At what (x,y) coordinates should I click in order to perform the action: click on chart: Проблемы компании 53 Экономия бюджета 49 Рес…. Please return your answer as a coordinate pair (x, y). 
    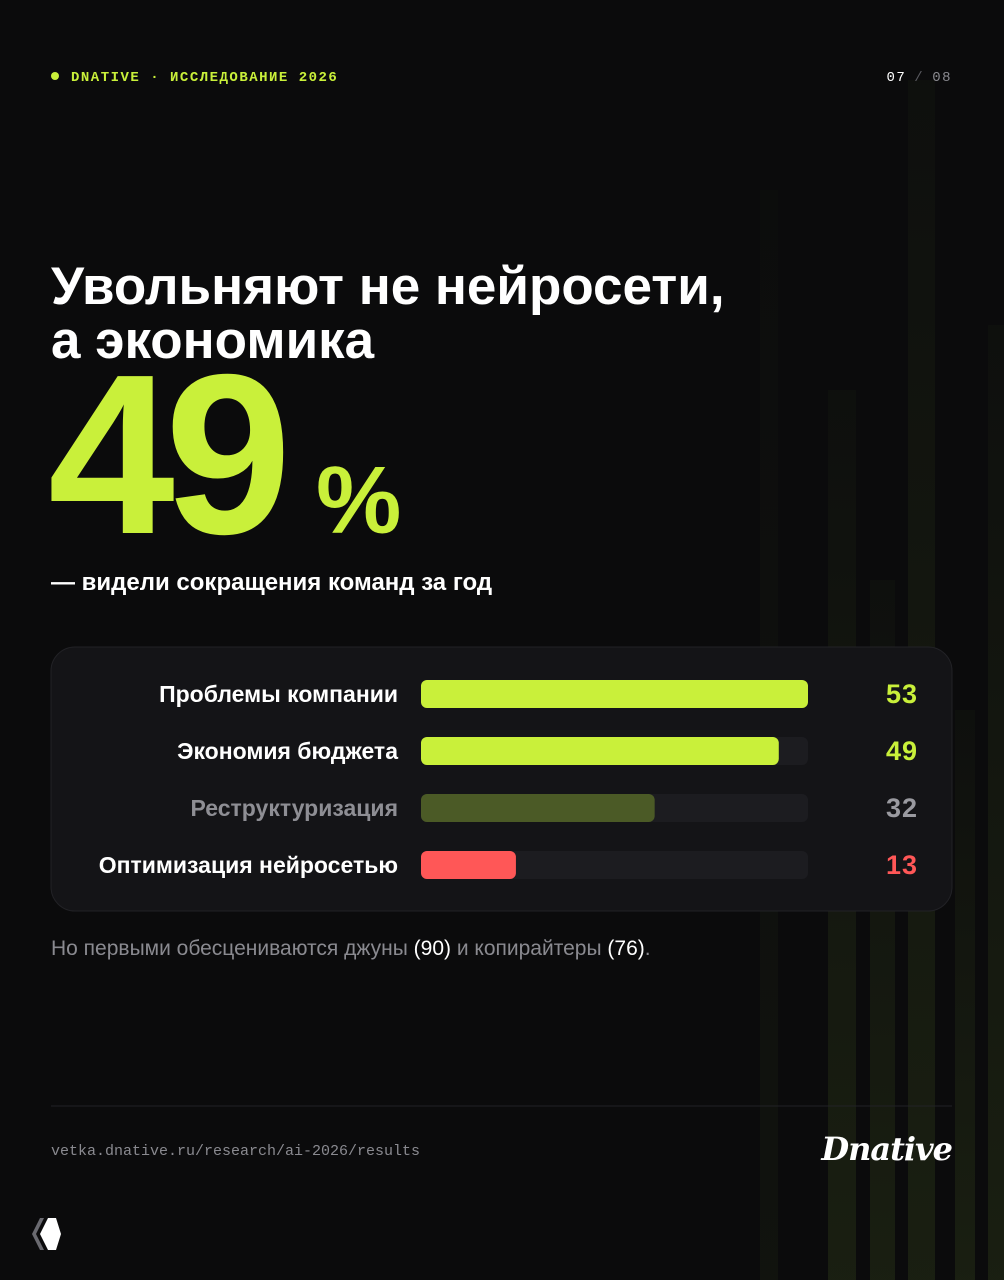
    Looking at the image, I should click on (508, 779).